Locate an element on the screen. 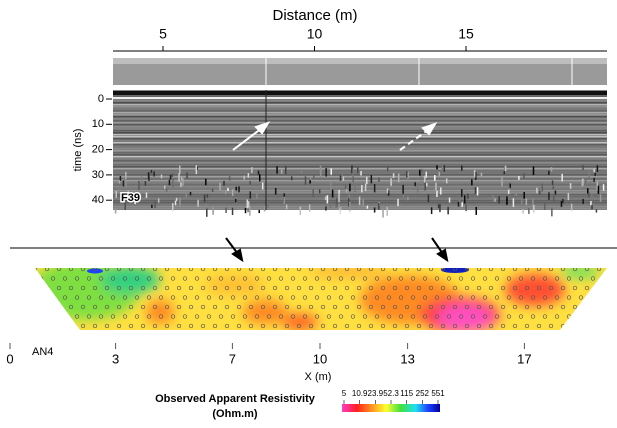 The height and width of the screenshot is (428, 617). direct-wave is located at coordinates (360, 98).